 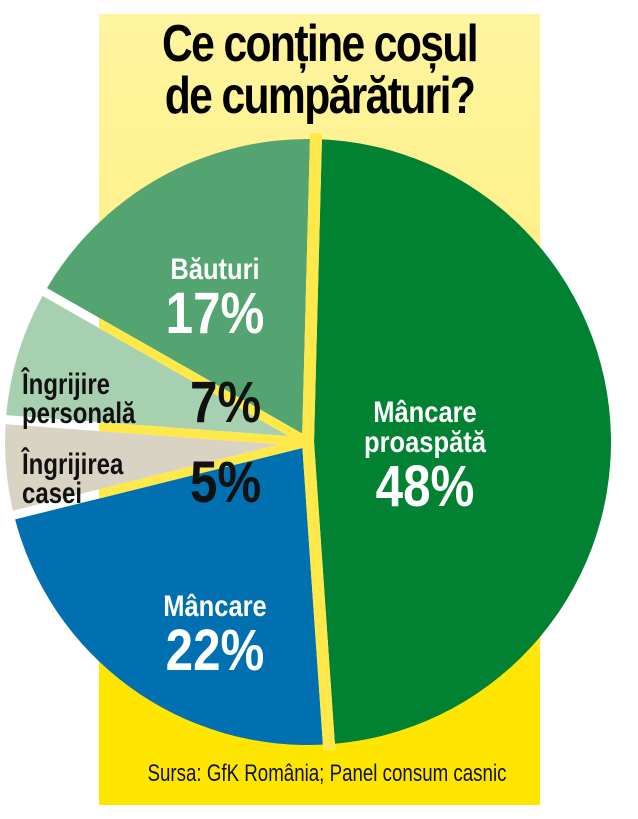 What do you see at coordinates (79, 413) in the screenshot?
I see `label-personal-care-name-2: personală` at bounding box center [79, 413].